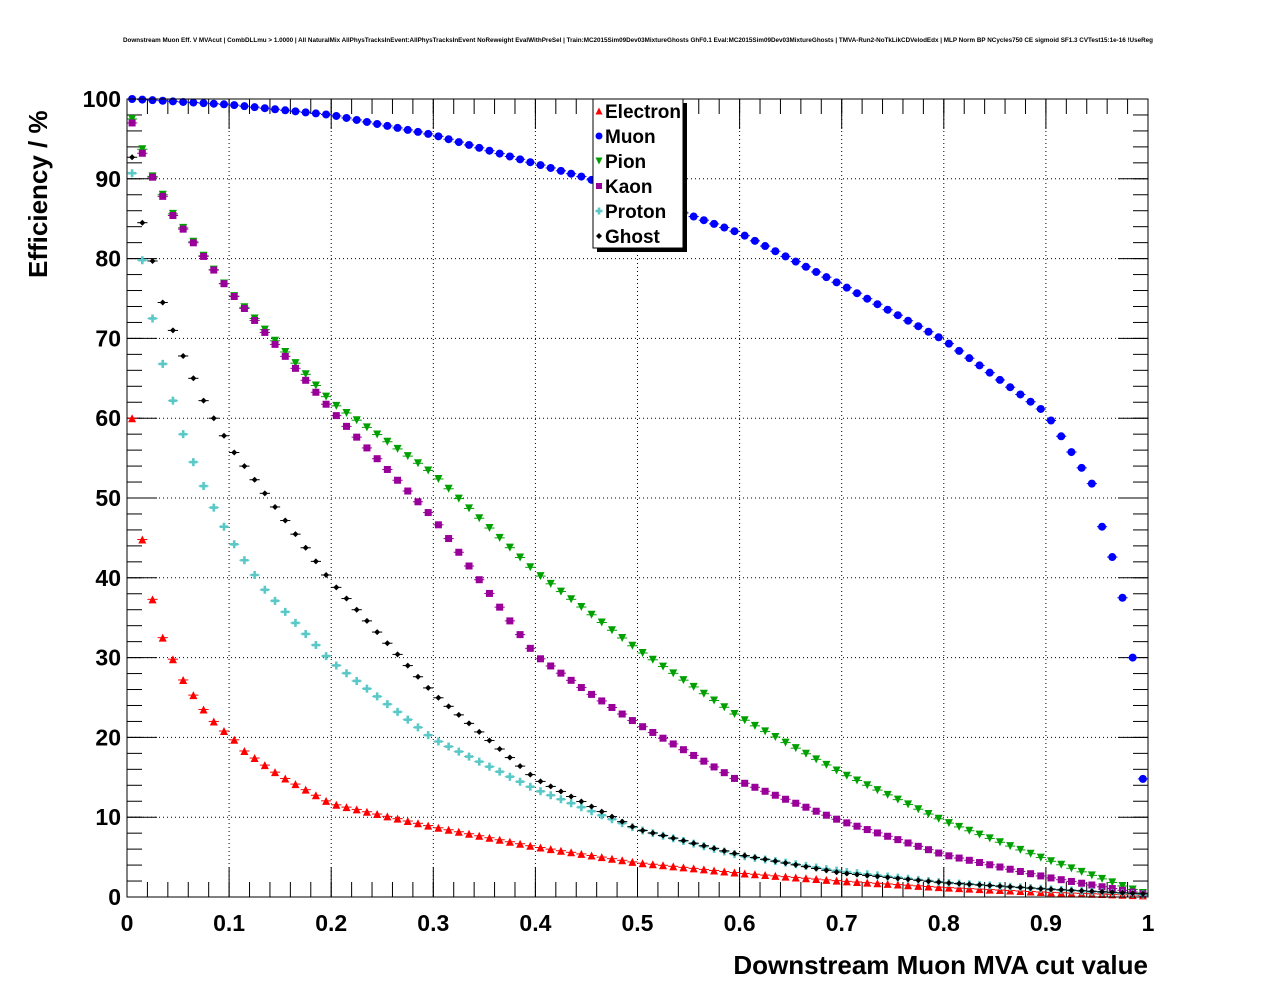 The height and width of the screenshot is (996, 1276). Describe the element at coordinates (635, 212) in the screenshot. I see `legend-label-proton: Proton` at that location.